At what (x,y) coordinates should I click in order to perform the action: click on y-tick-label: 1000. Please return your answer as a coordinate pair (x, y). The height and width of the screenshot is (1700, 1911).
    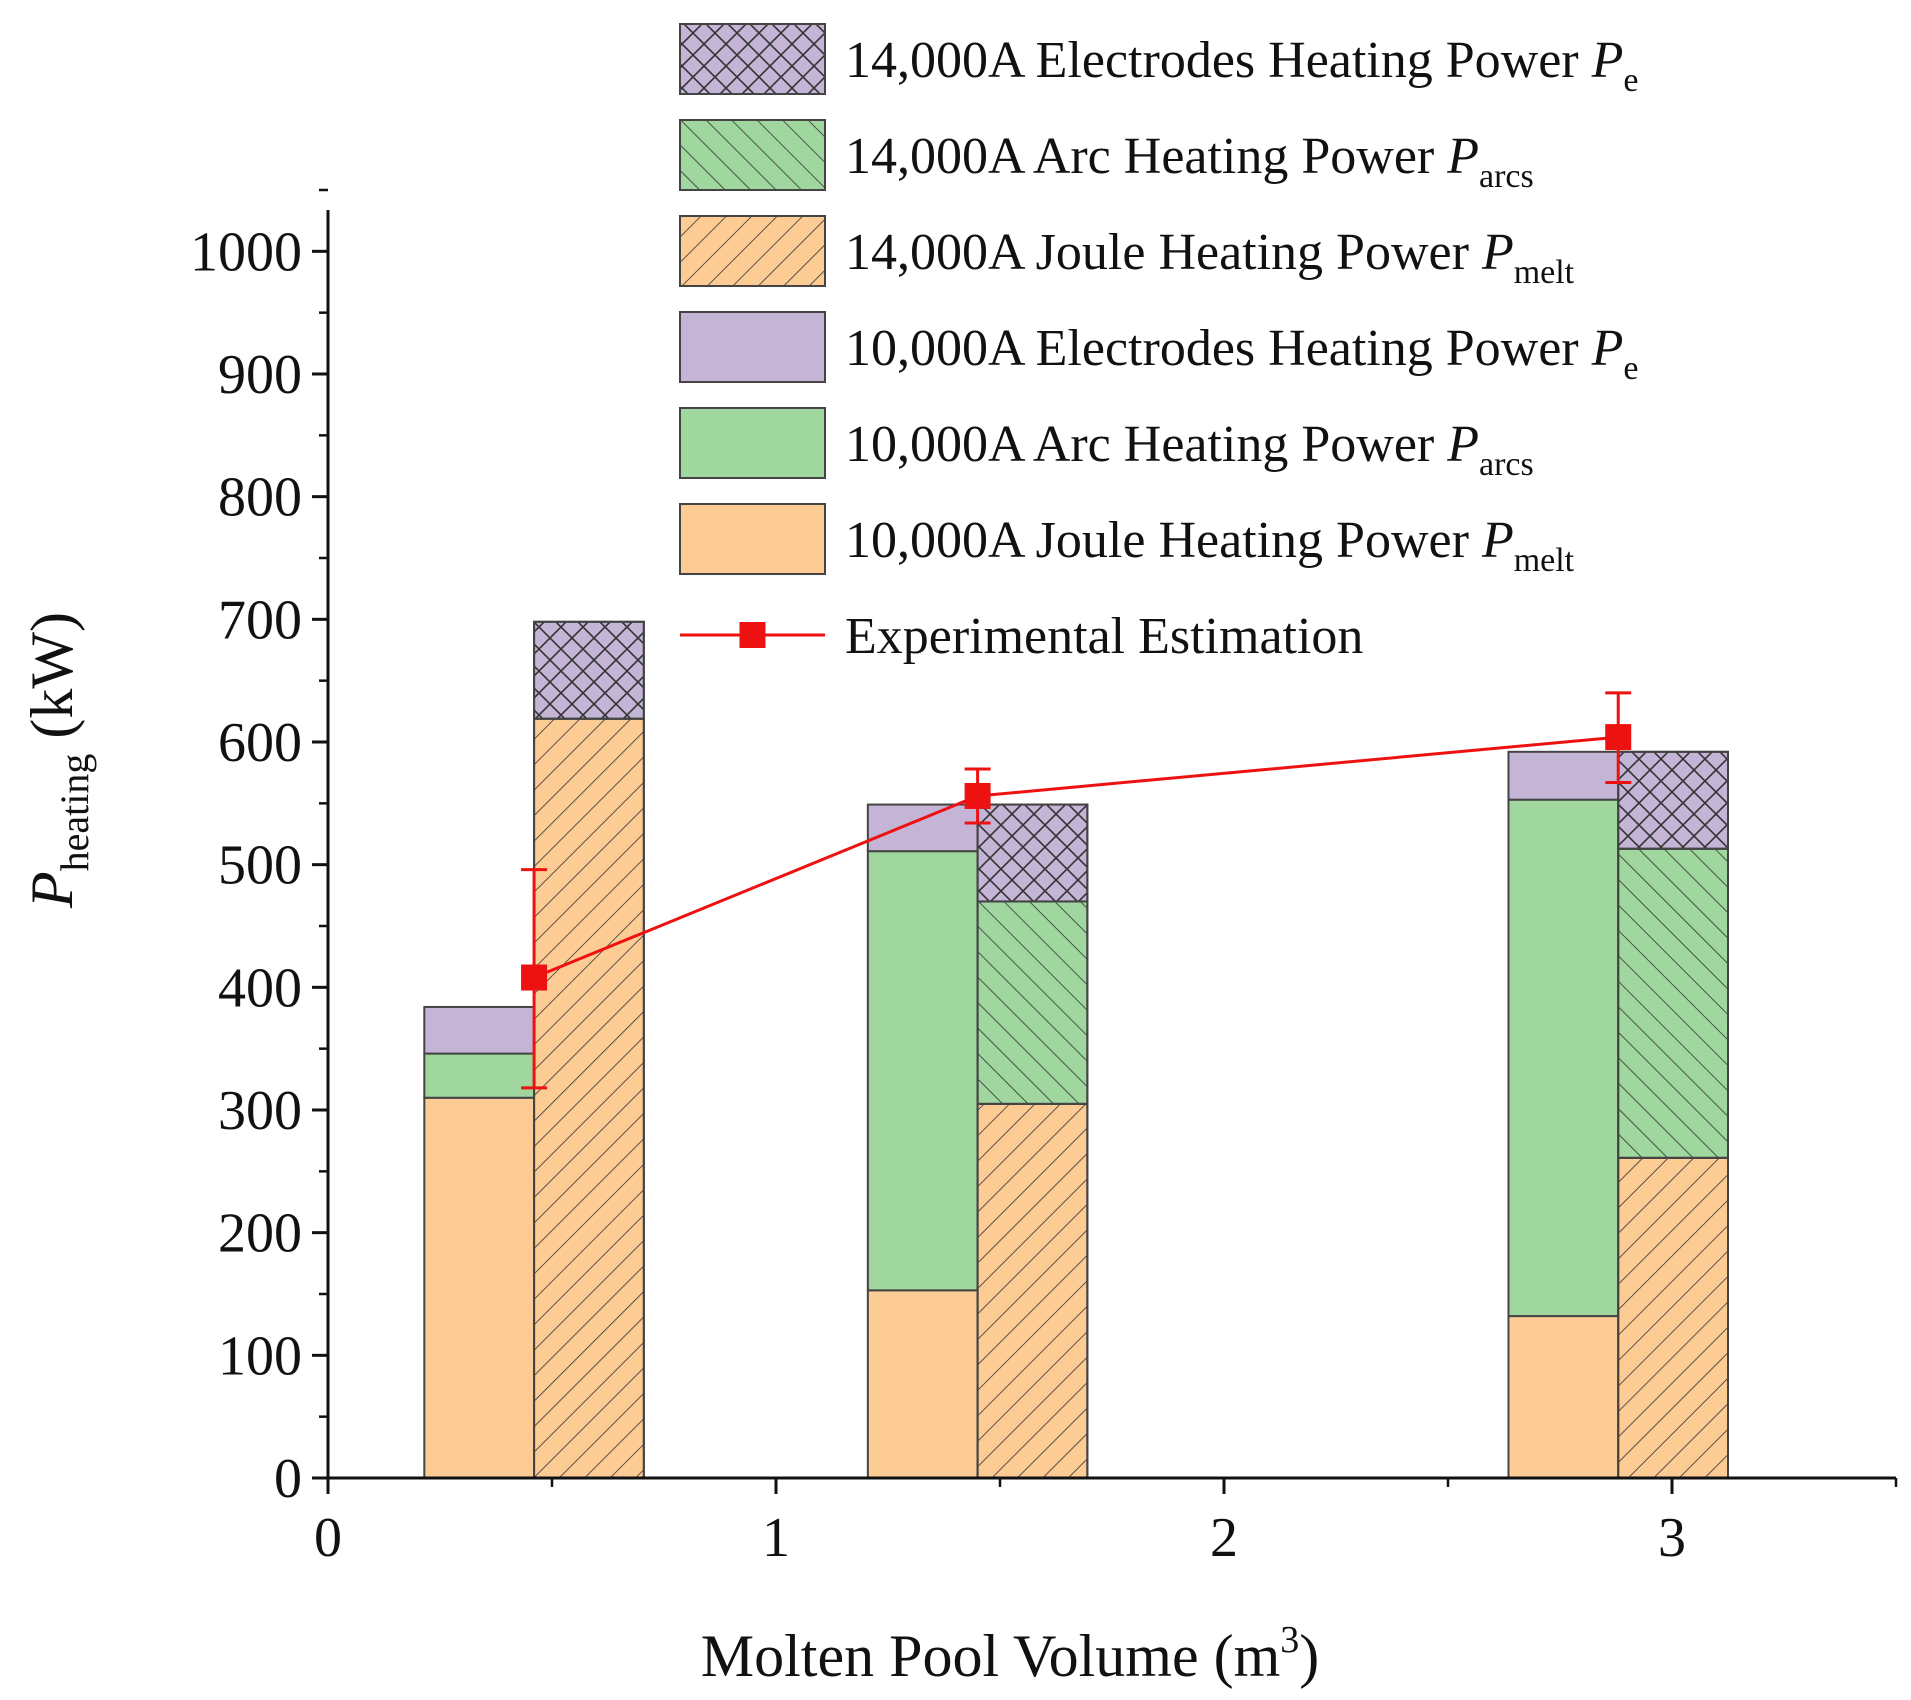
    Looking at the image, I should click on (246, 252).